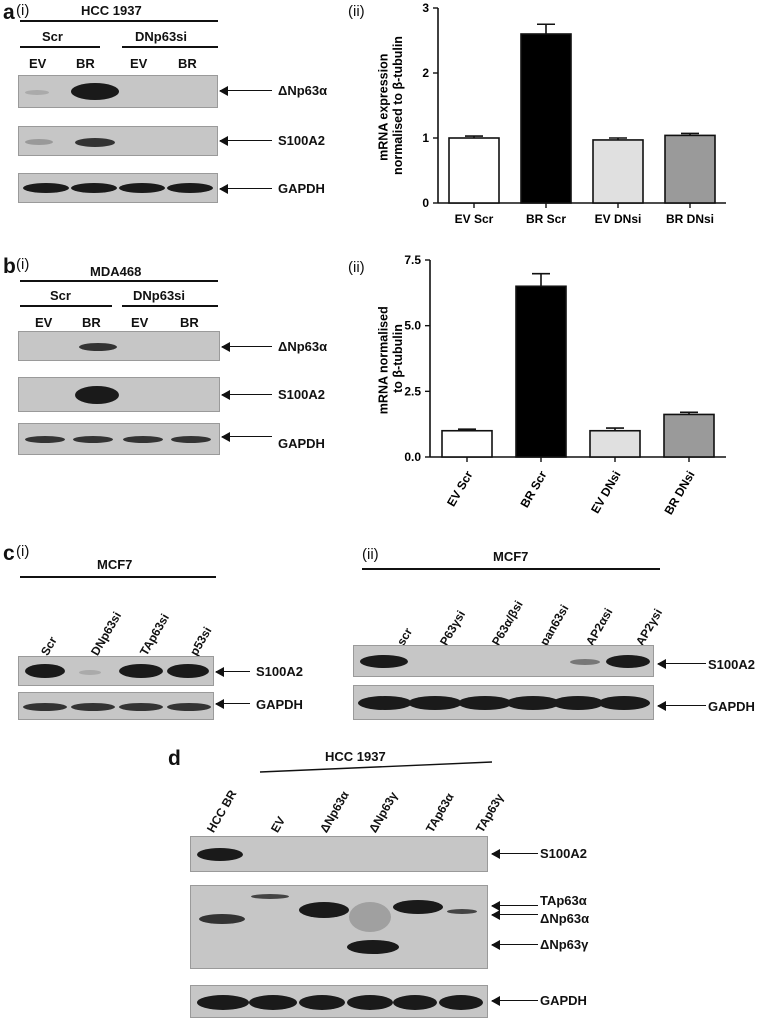 The width and height of the screenshot is (761, 1020). I want to click on panel-c-cell-line-ii: MCF7, so click(511, 556).